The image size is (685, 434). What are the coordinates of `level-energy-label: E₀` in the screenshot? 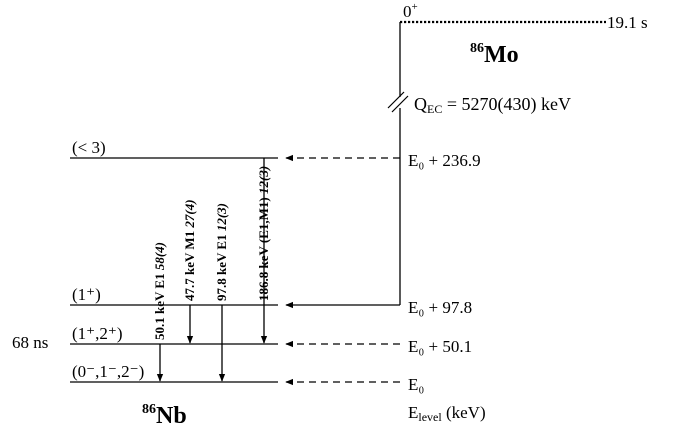 It's located at (416, 384).